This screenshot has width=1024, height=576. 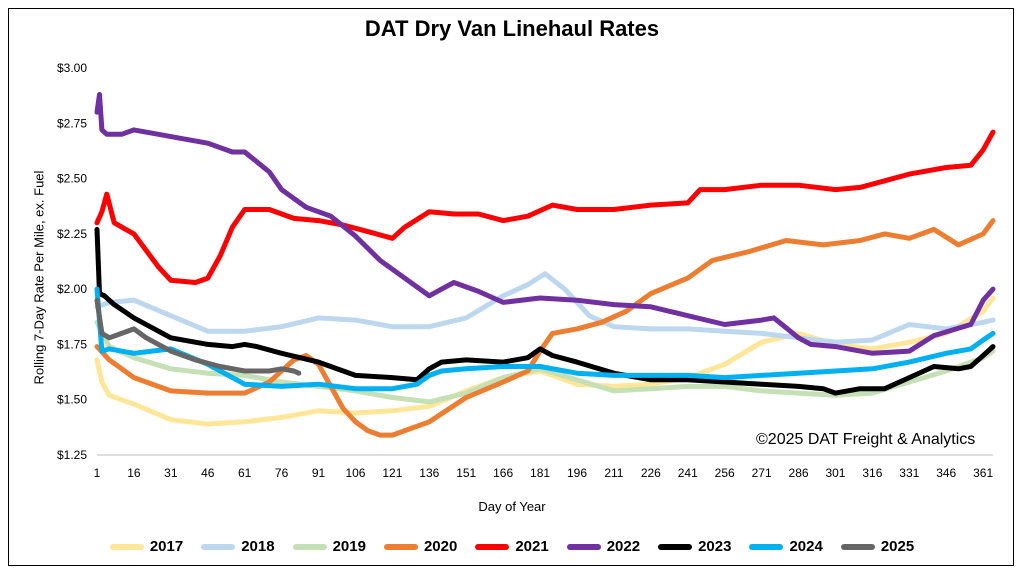 What do you see at coordinates (835, 473) in the screenshot?
I see `x-tick-label: 301` at bounding box center [835, 473].